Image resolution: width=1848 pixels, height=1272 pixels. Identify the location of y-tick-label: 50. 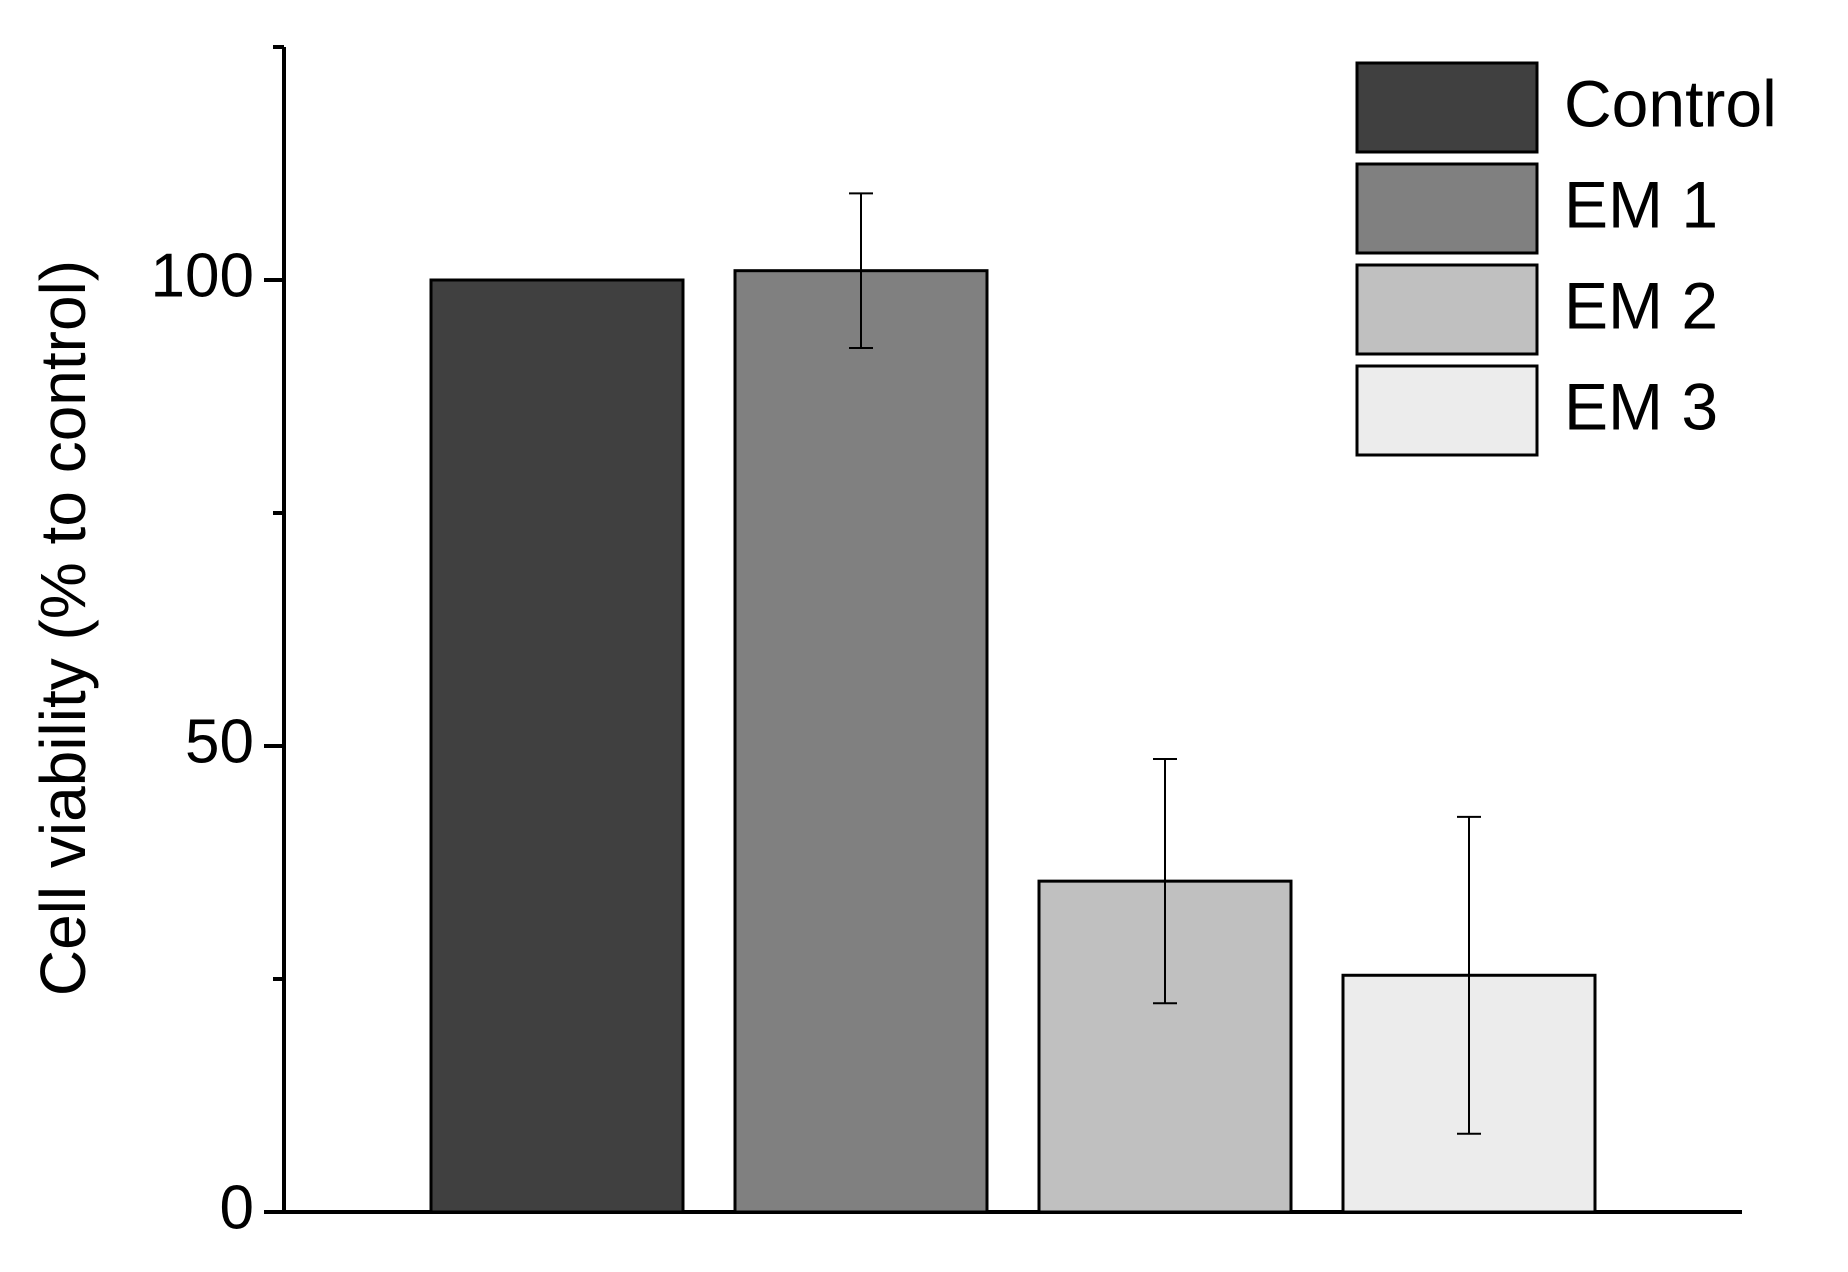
(219, 741).